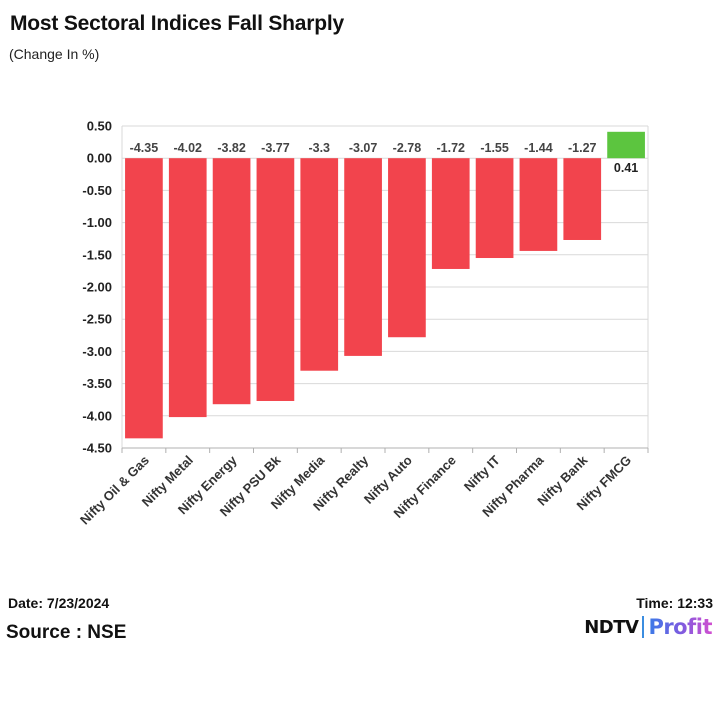 This screenshot has width=720, height=720. Describe the element at coordinates (582, 148) in the screenshot. I see `data-label: -1.27` at that location.